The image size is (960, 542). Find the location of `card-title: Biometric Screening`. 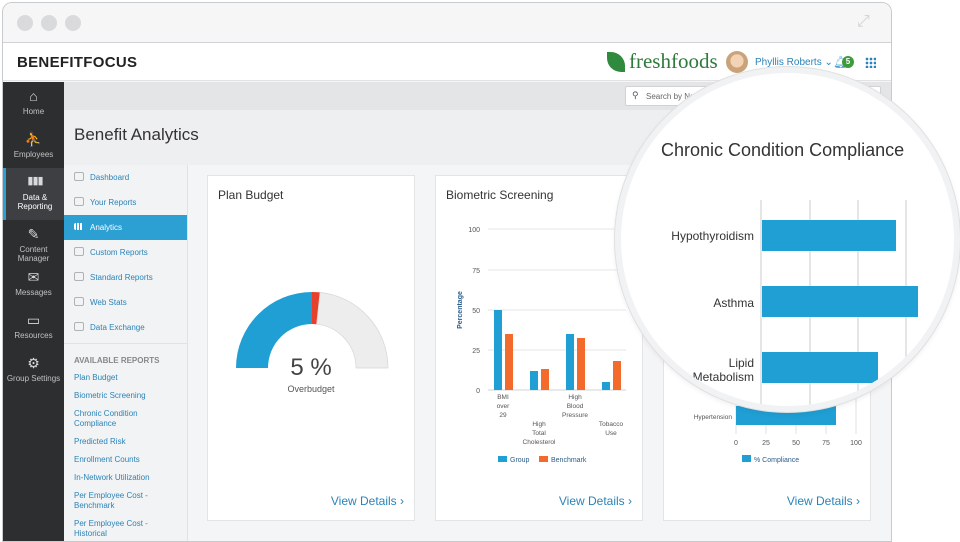

card-title: Biometric Screening is located at coordinates (500, 195).